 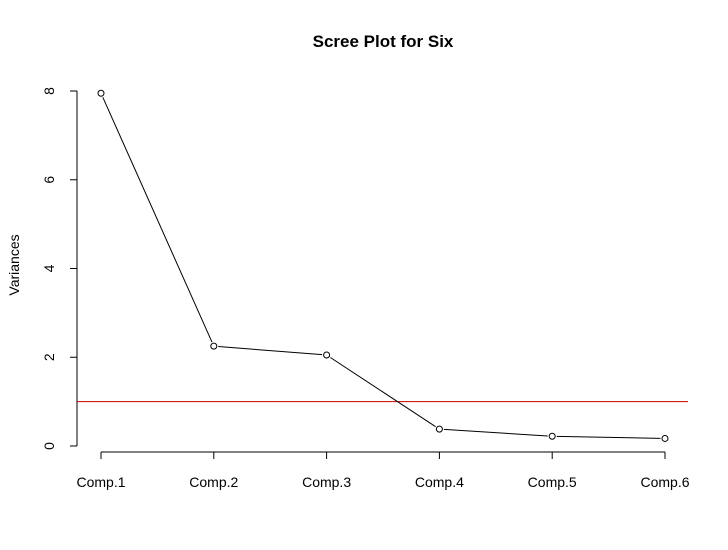 I want to click on x-tick-label: Comp.1, so click(x=100, y=482).